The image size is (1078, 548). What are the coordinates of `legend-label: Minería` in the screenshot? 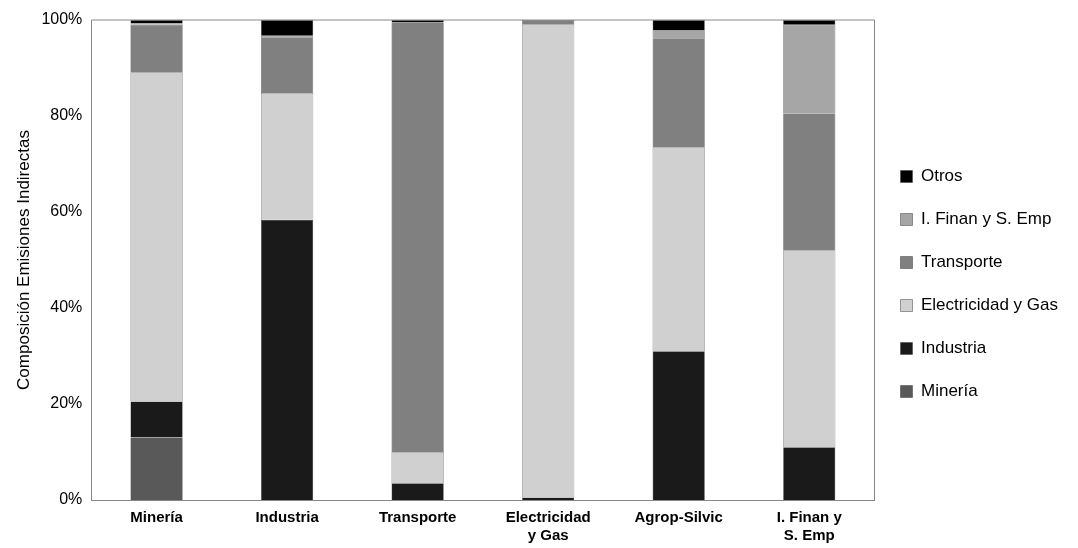 It's located at (950, 391).